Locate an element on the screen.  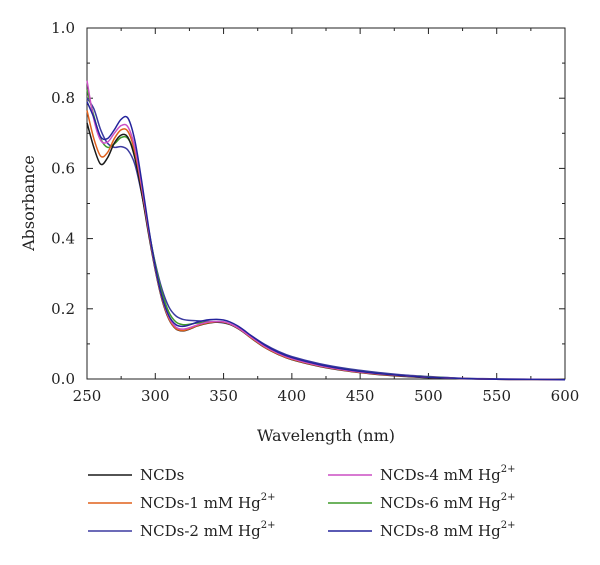
x-tick-label: 500 is located at coordinates (428, 396).